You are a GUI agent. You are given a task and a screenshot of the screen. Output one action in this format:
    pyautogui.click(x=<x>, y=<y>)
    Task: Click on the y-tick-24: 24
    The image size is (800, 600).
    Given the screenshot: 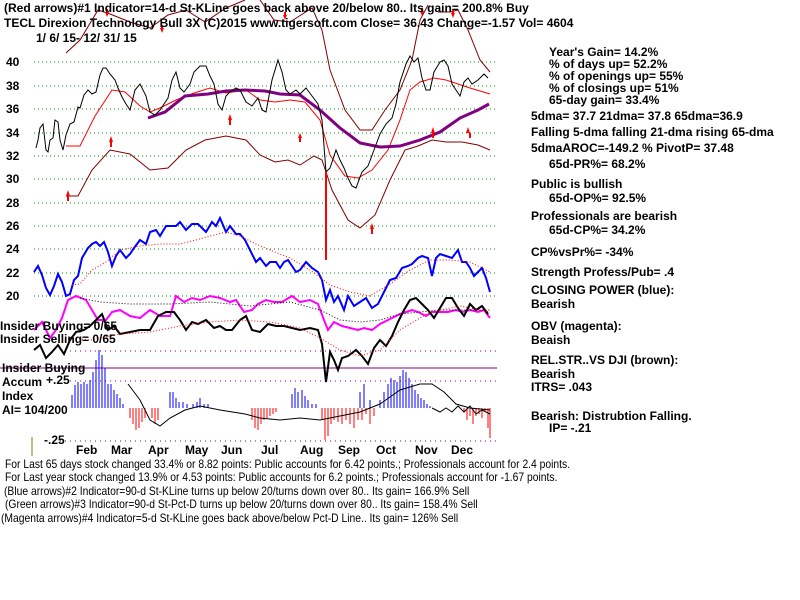 What is the action you would take?
    pyautogui.click(x=13, y=249)
    